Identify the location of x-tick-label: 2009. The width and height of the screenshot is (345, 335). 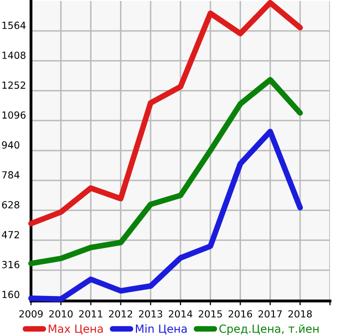
(31, 314).